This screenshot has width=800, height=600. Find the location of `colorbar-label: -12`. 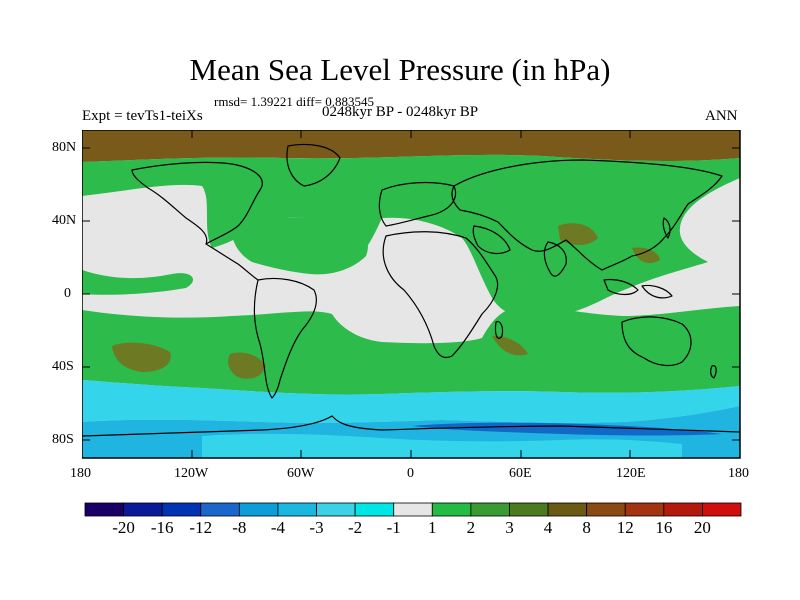

colorbar-label: -12 is located at coordinates (201, 527).